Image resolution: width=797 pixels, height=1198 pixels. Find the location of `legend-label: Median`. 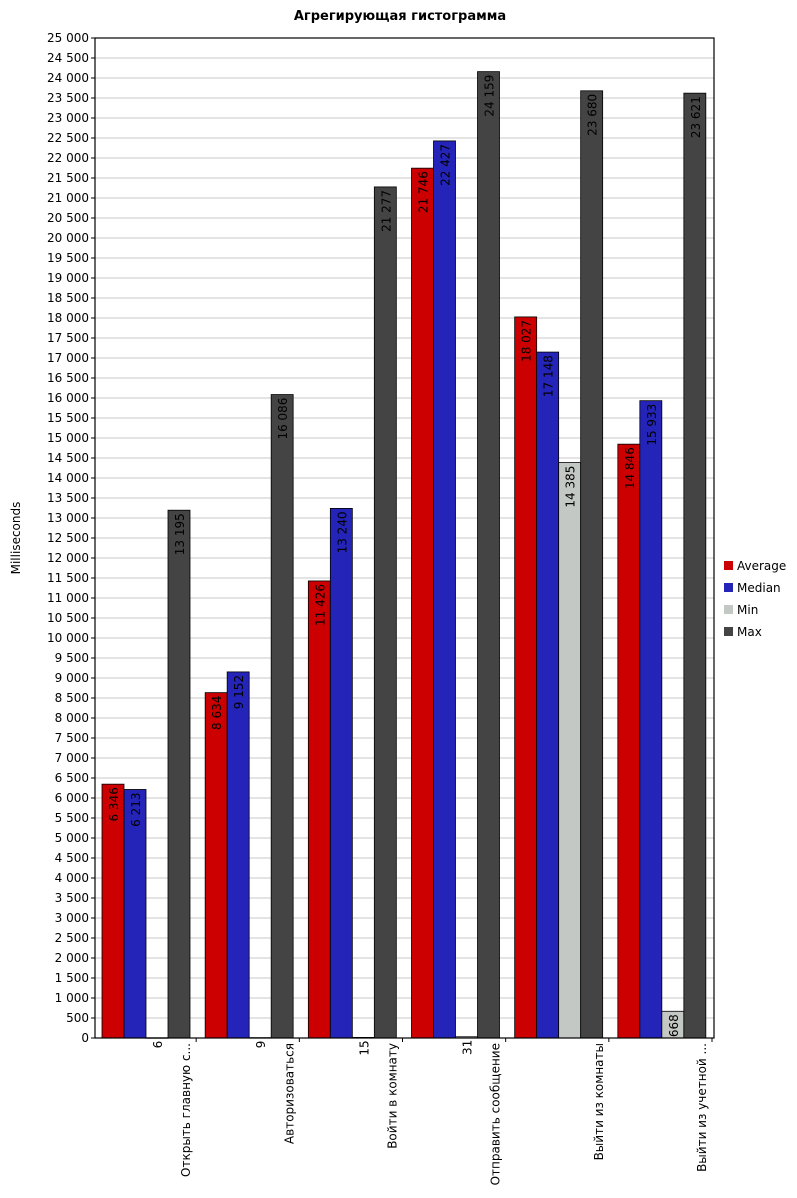

legend-label: Median is located at coordinates (759, 588).